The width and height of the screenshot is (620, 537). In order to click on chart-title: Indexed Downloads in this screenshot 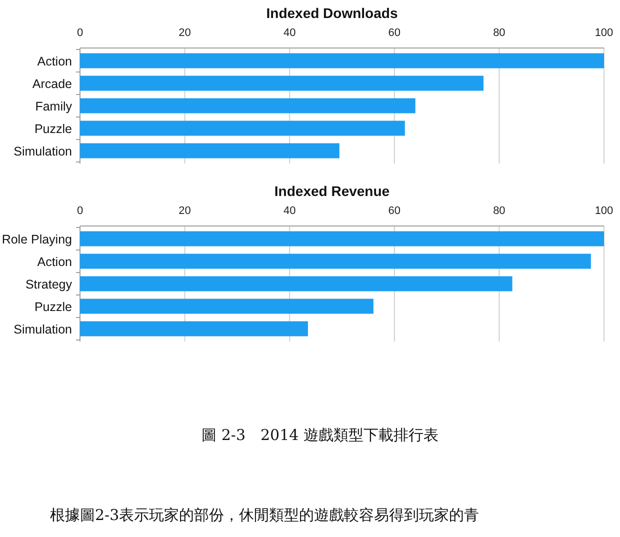, I will do `click(332, 13)`.